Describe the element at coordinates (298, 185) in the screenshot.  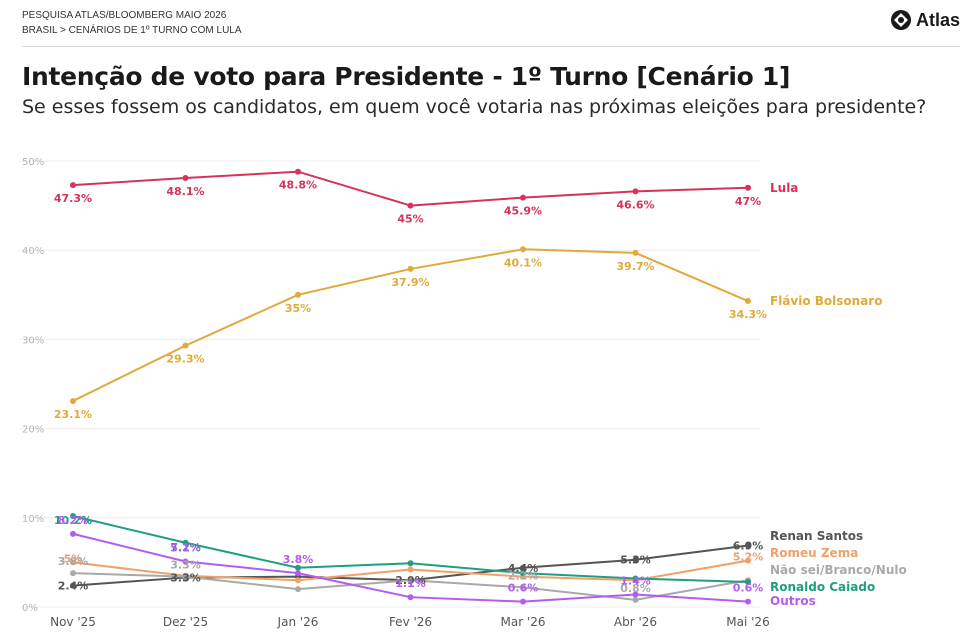
I see `data-label-lula: 48.8%` at that location.